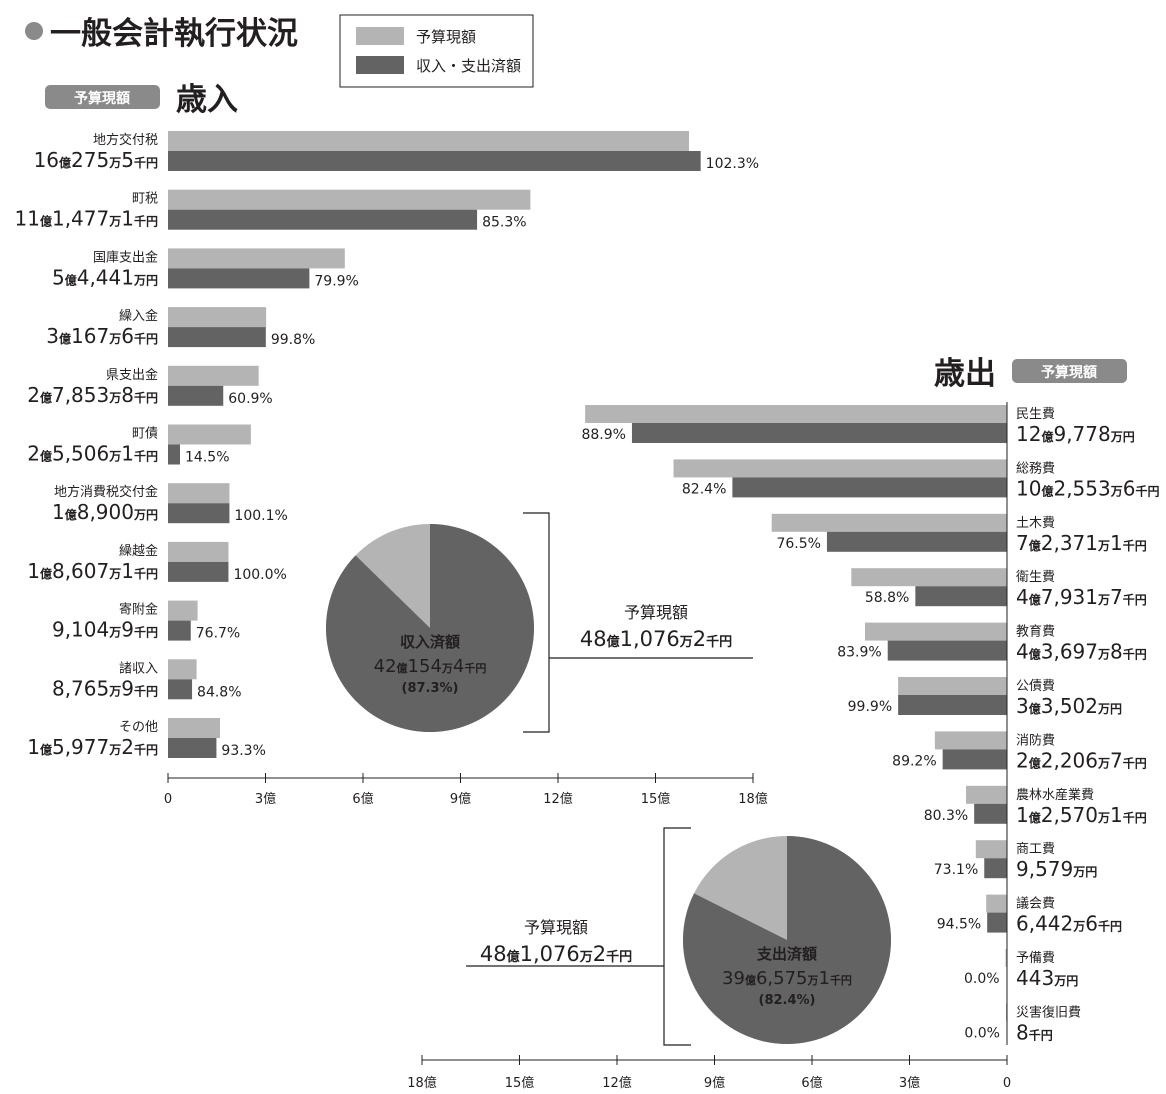 This screenshot has height=1094, width=1166. What do you see at coordinates (92, 747) in the screenshot?
I see `revenue-amount-label: 1億5,977万2千円` at bounding box center [92, 747].